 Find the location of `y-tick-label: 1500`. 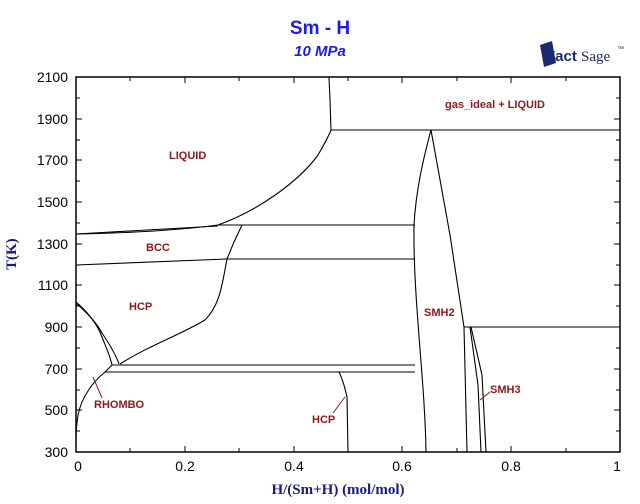

y-tick-label: 1500 is located at coordinates (52, 202).